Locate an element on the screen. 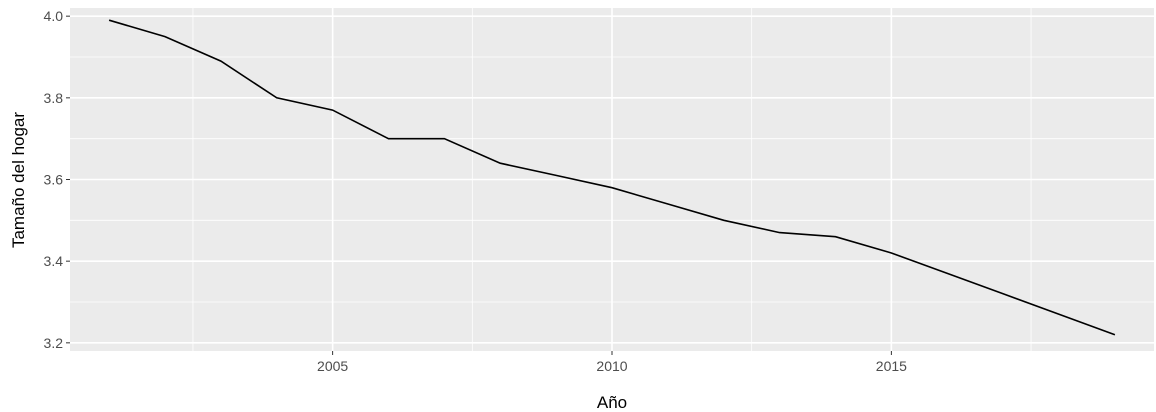 Image resolution: width=1156 pixels, height=412 pixels. y-tick-label: 4.0 is located at coordinates (54, 16).